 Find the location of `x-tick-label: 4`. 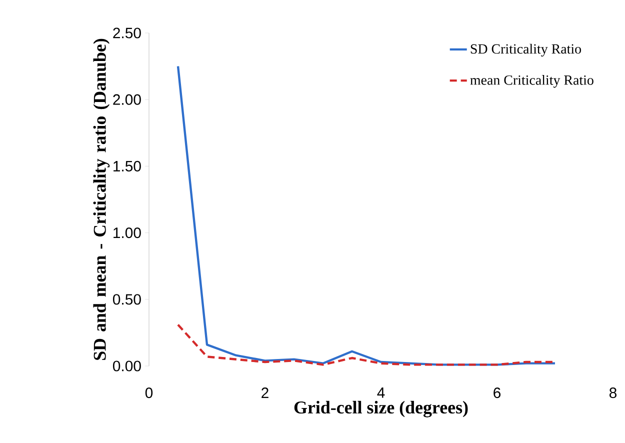

x-tick-label: 4 is located at coordinates (381, 393).